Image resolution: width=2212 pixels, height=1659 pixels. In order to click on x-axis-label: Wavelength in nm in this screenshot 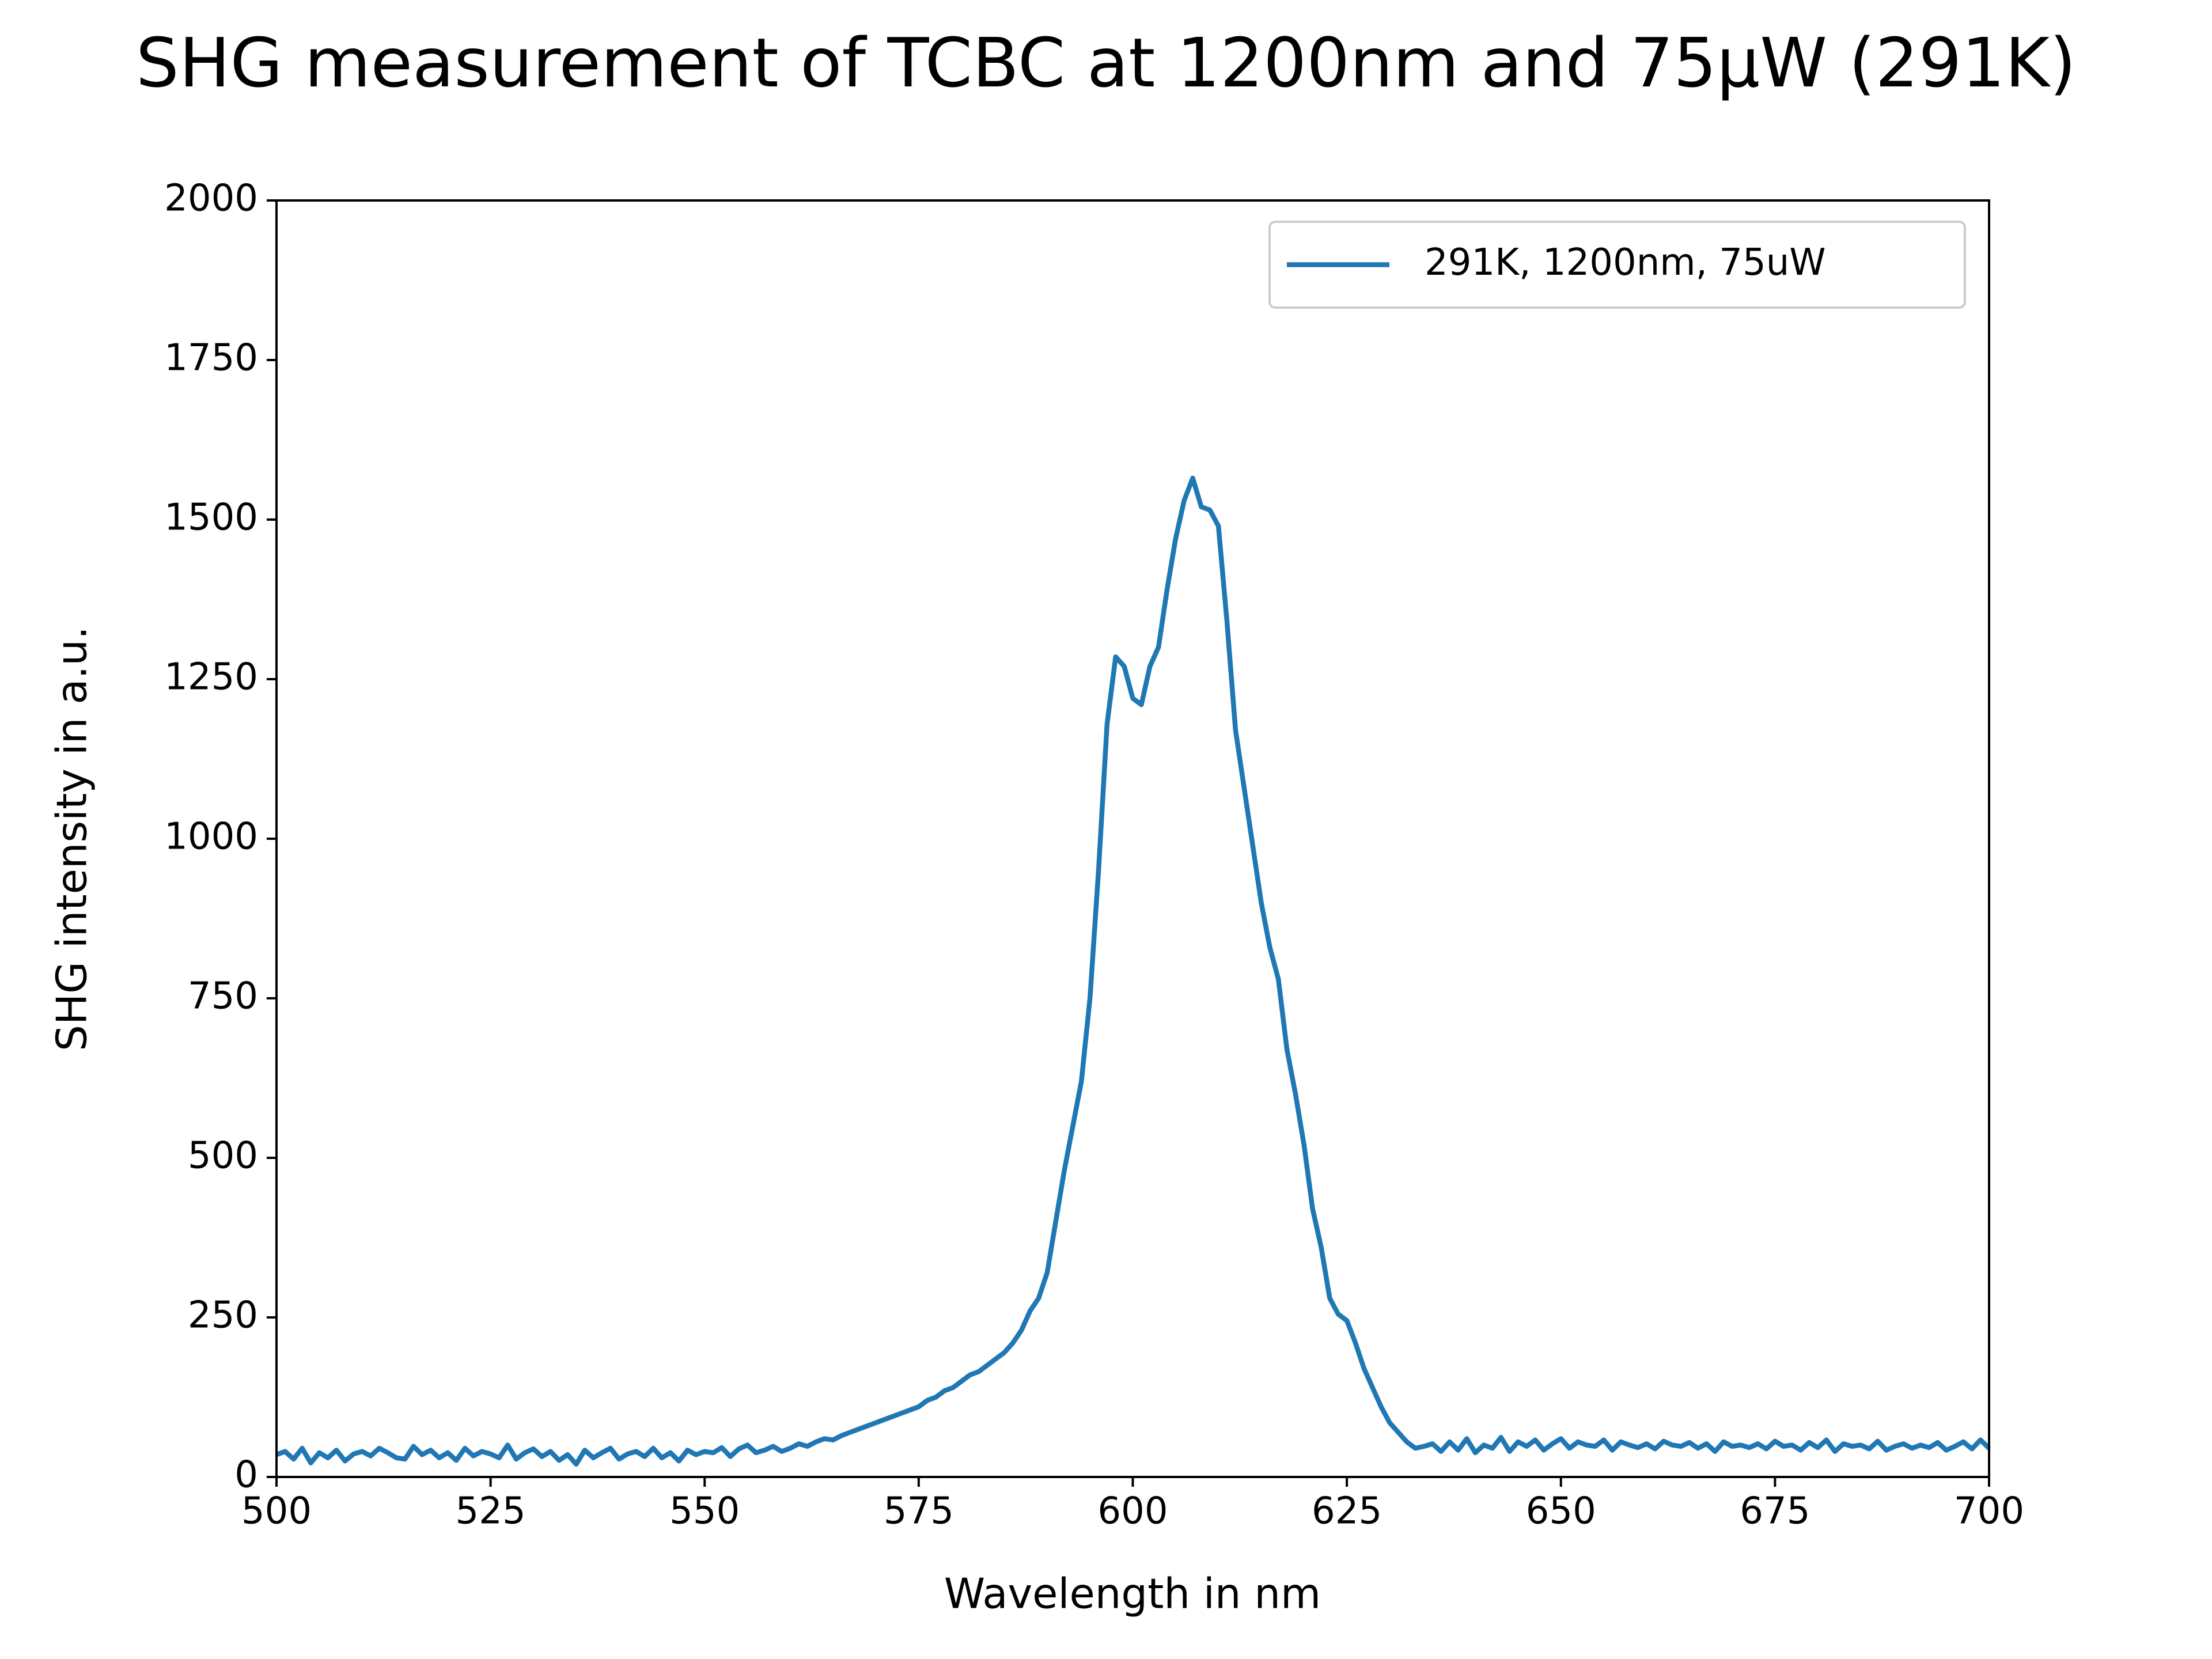, I will do `click(1132, 1594)`.